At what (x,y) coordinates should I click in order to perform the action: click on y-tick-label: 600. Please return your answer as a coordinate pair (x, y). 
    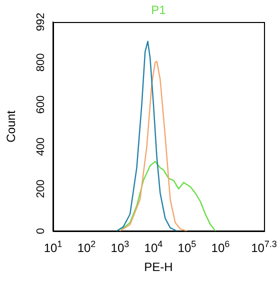
    Looking at the image, I should click on (41, 104).